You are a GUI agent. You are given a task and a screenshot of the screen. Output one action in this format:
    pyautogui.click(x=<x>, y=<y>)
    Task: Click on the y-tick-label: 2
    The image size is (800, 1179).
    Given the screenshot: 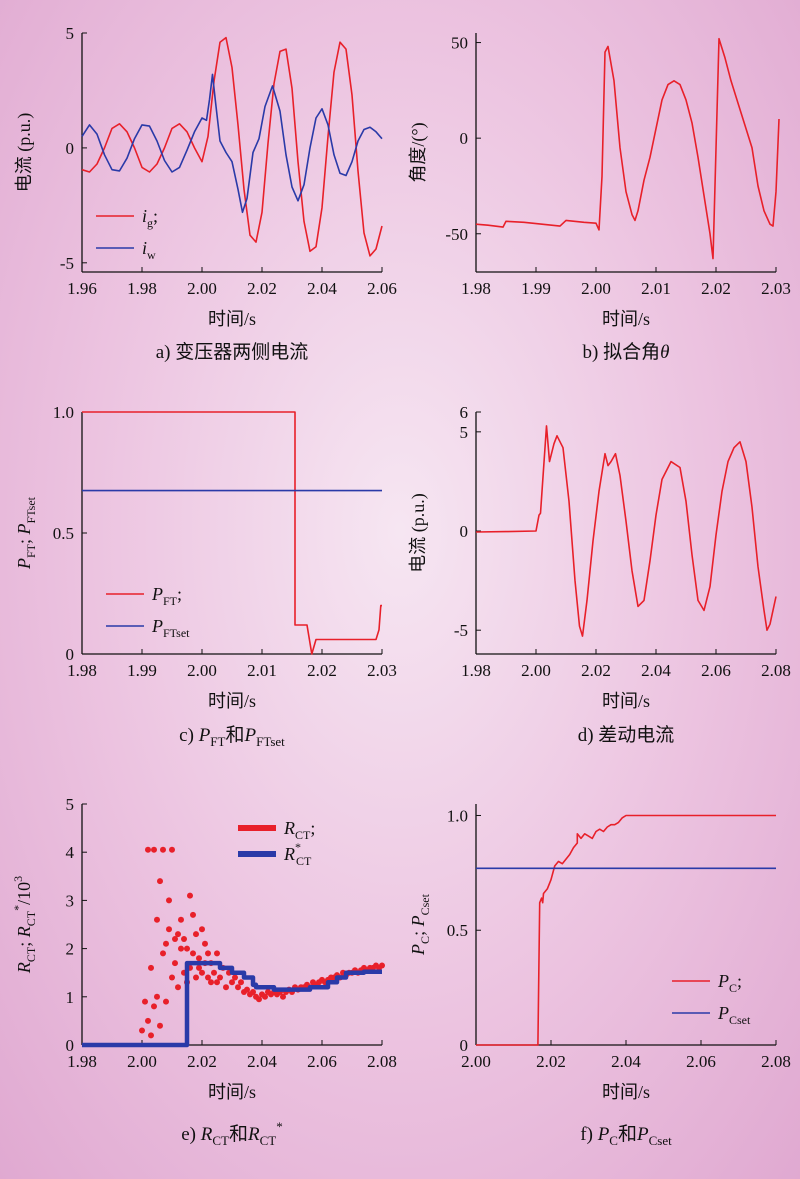 What is the action you would take?
    pyautogui.click(x=70, y=949)
    